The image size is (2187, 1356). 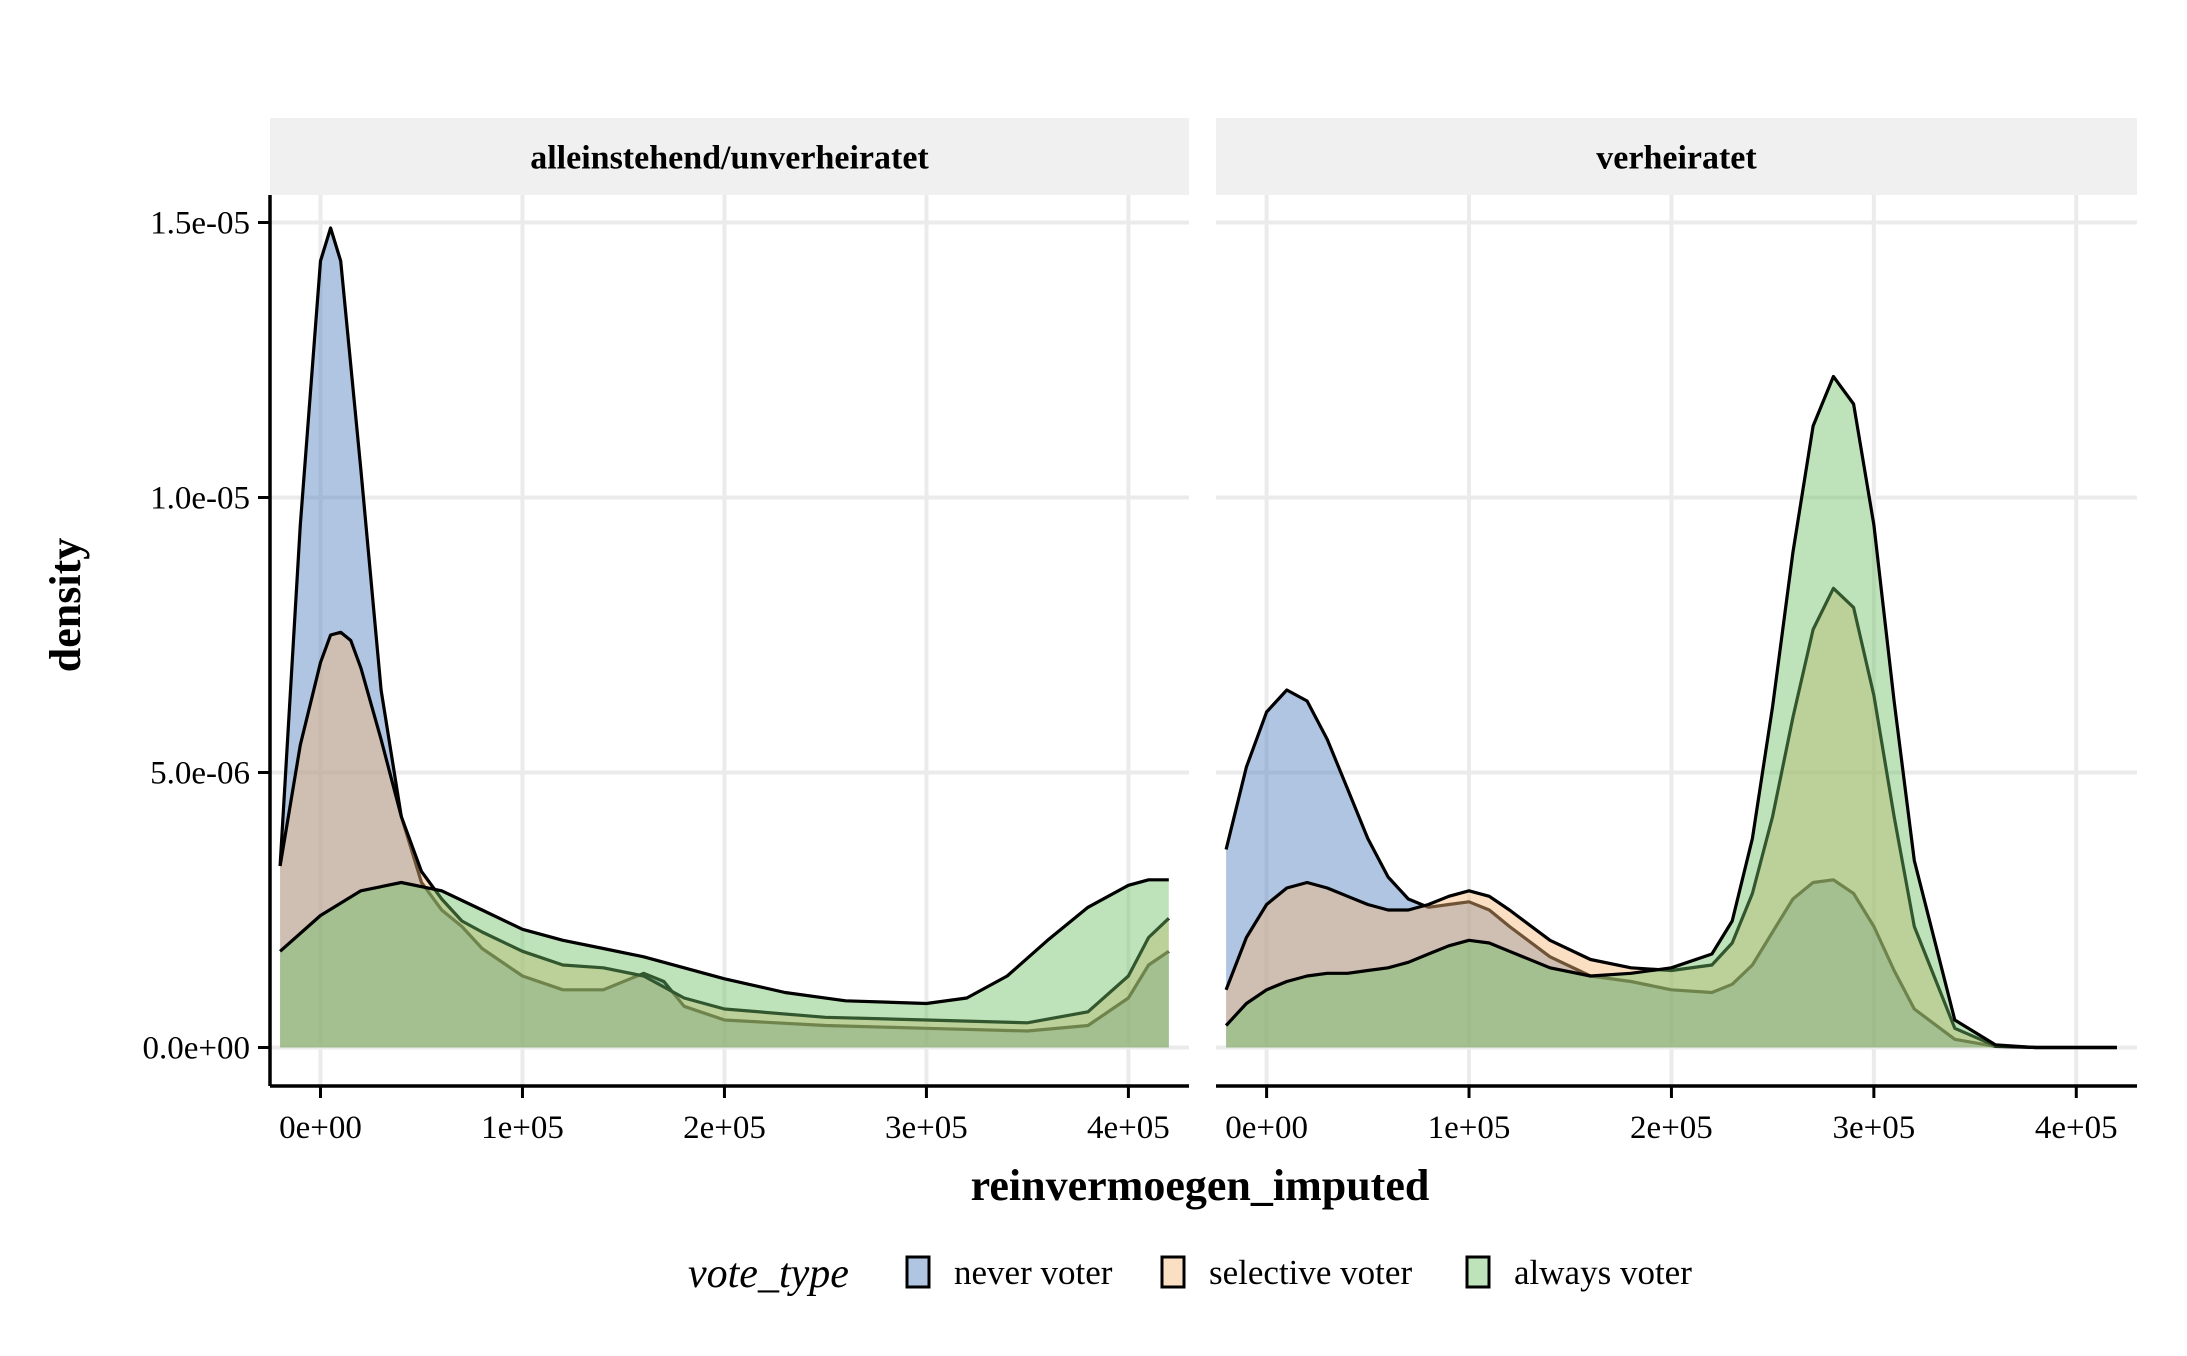 What do you see at coordinates (1310, 1272) in the screenshot?
I see `legend-label: selective voter` at bounding box center [1310, 1272].